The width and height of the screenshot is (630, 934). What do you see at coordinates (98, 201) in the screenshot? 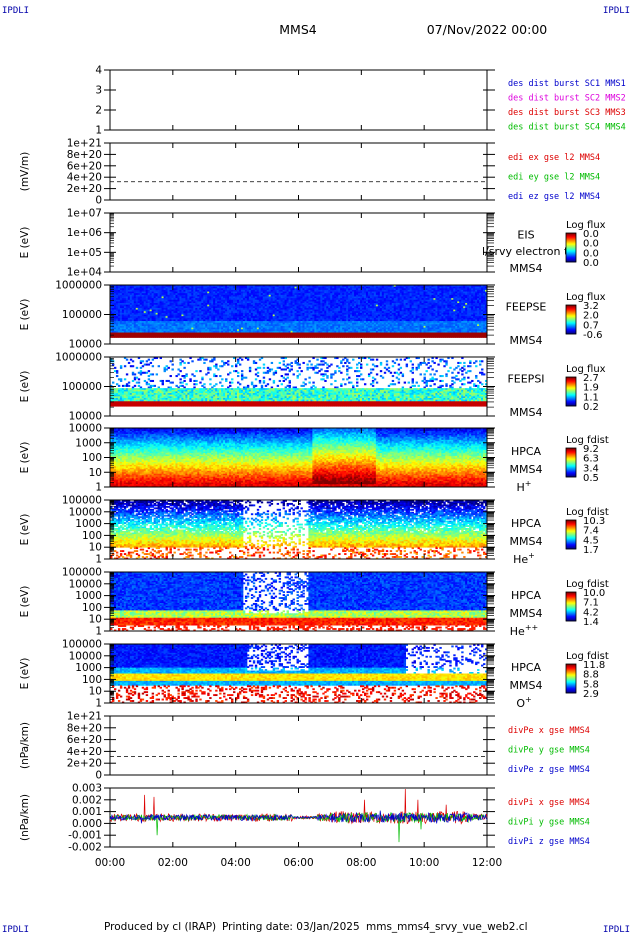
I see `y-tick-label: 0` at bounding box center [98, 201].